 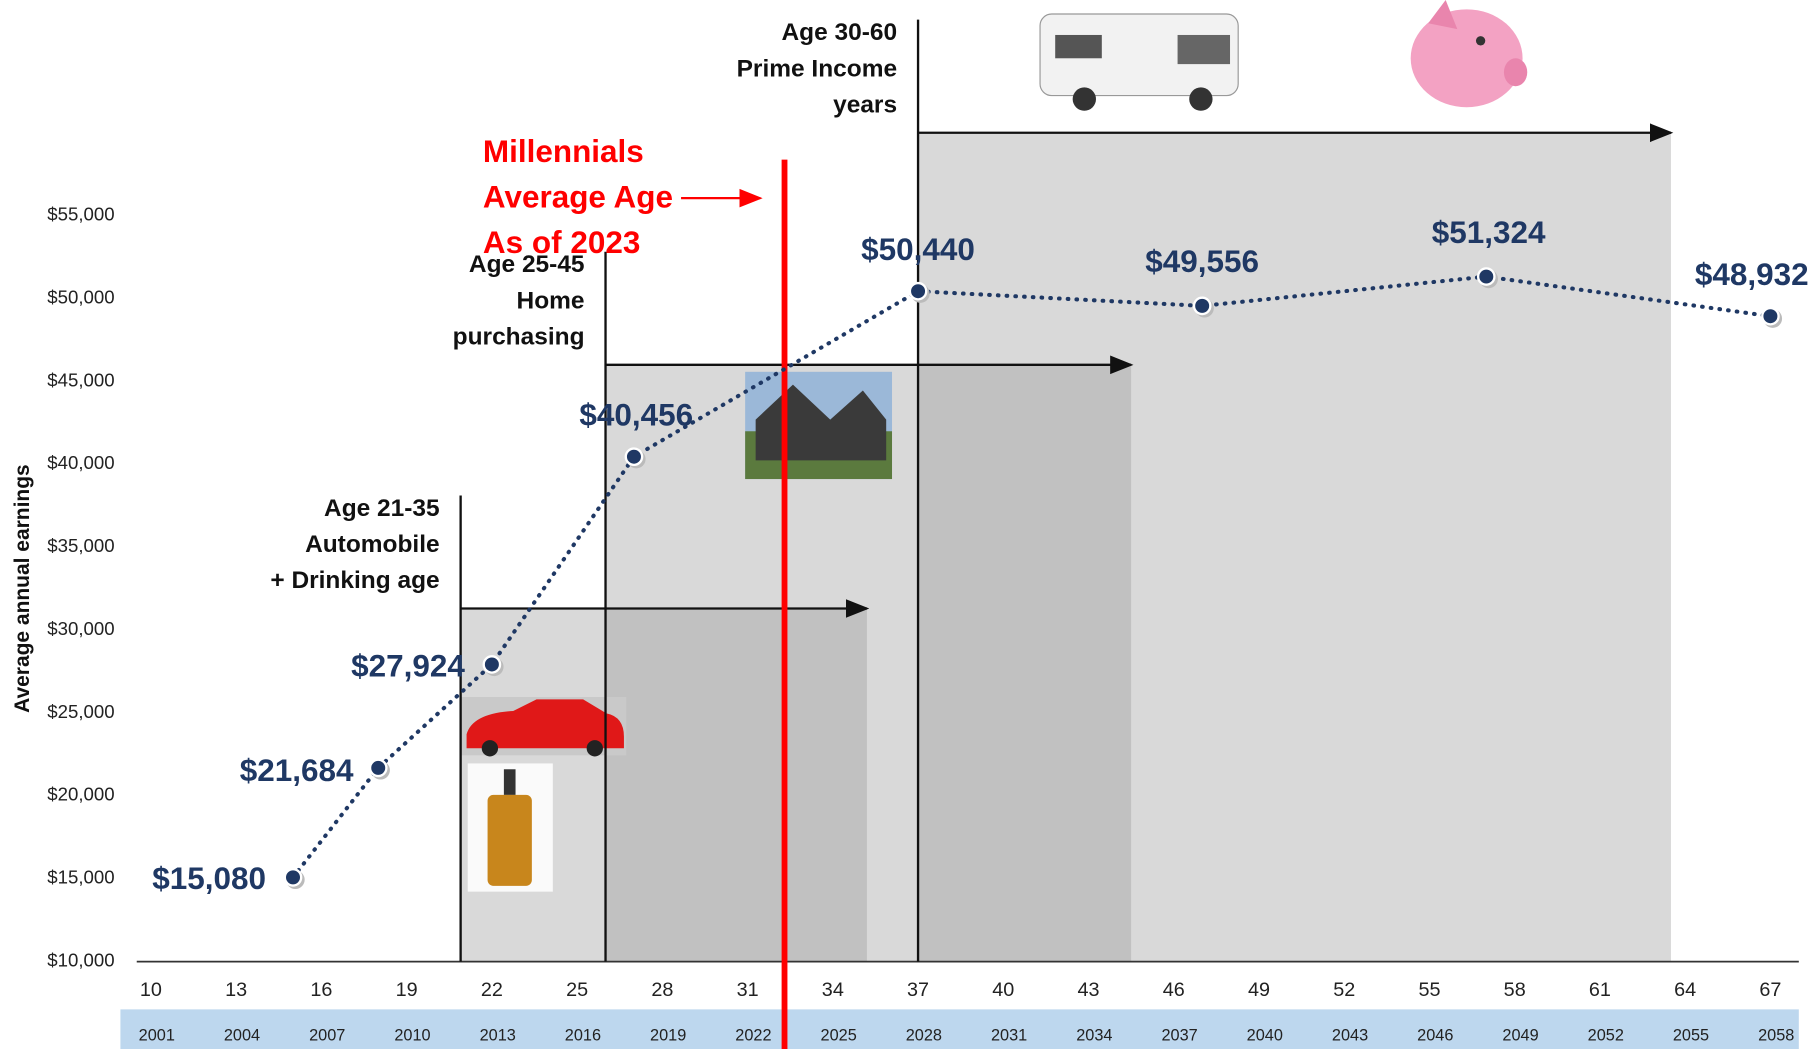 What do you see at coordinates (22, 588) in the screenshot?
I see `y-axis-label: Average annual earnings` at bounding box center [22, 588].